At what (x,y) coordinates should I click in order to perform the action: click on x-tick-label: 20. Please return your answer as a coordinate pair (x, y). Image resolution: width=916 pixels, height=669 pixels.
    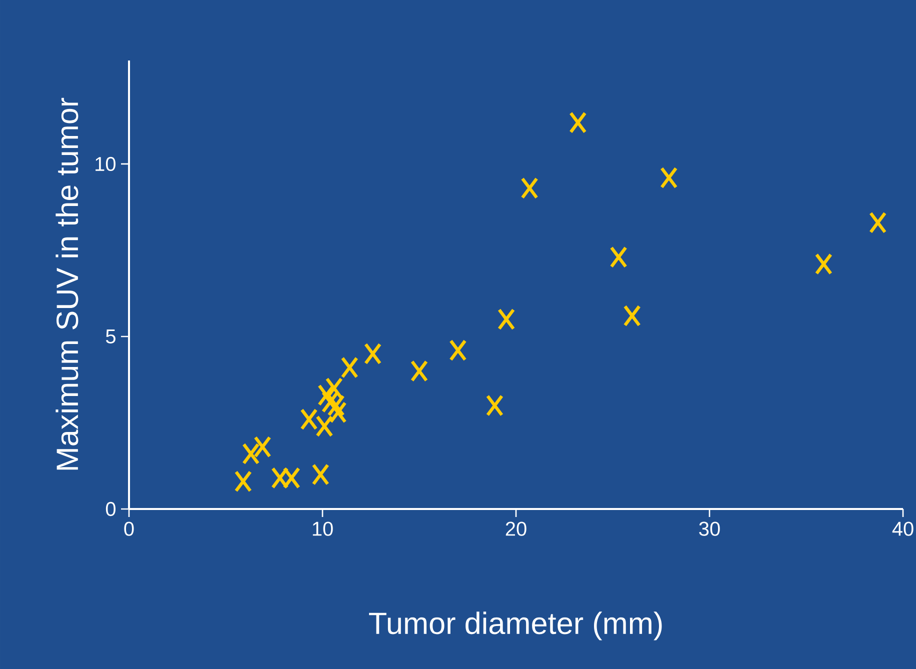
    Looking at the image, I should click on (516, 529).